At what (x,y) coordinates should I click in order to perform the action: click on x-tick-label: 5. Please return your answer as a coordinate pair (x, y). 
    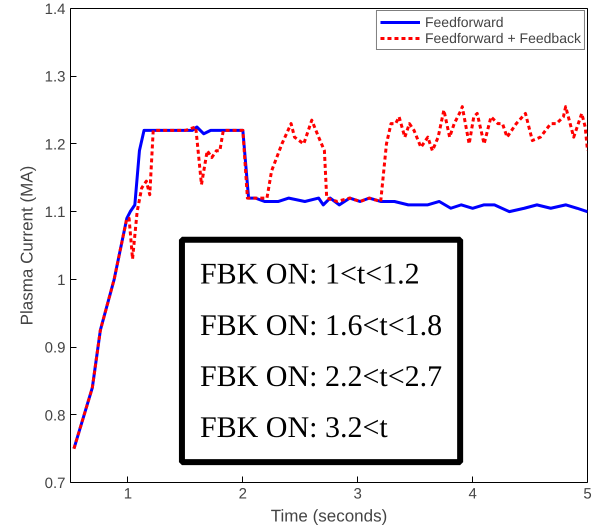
    Looking at the image, I should click on (587, 494).